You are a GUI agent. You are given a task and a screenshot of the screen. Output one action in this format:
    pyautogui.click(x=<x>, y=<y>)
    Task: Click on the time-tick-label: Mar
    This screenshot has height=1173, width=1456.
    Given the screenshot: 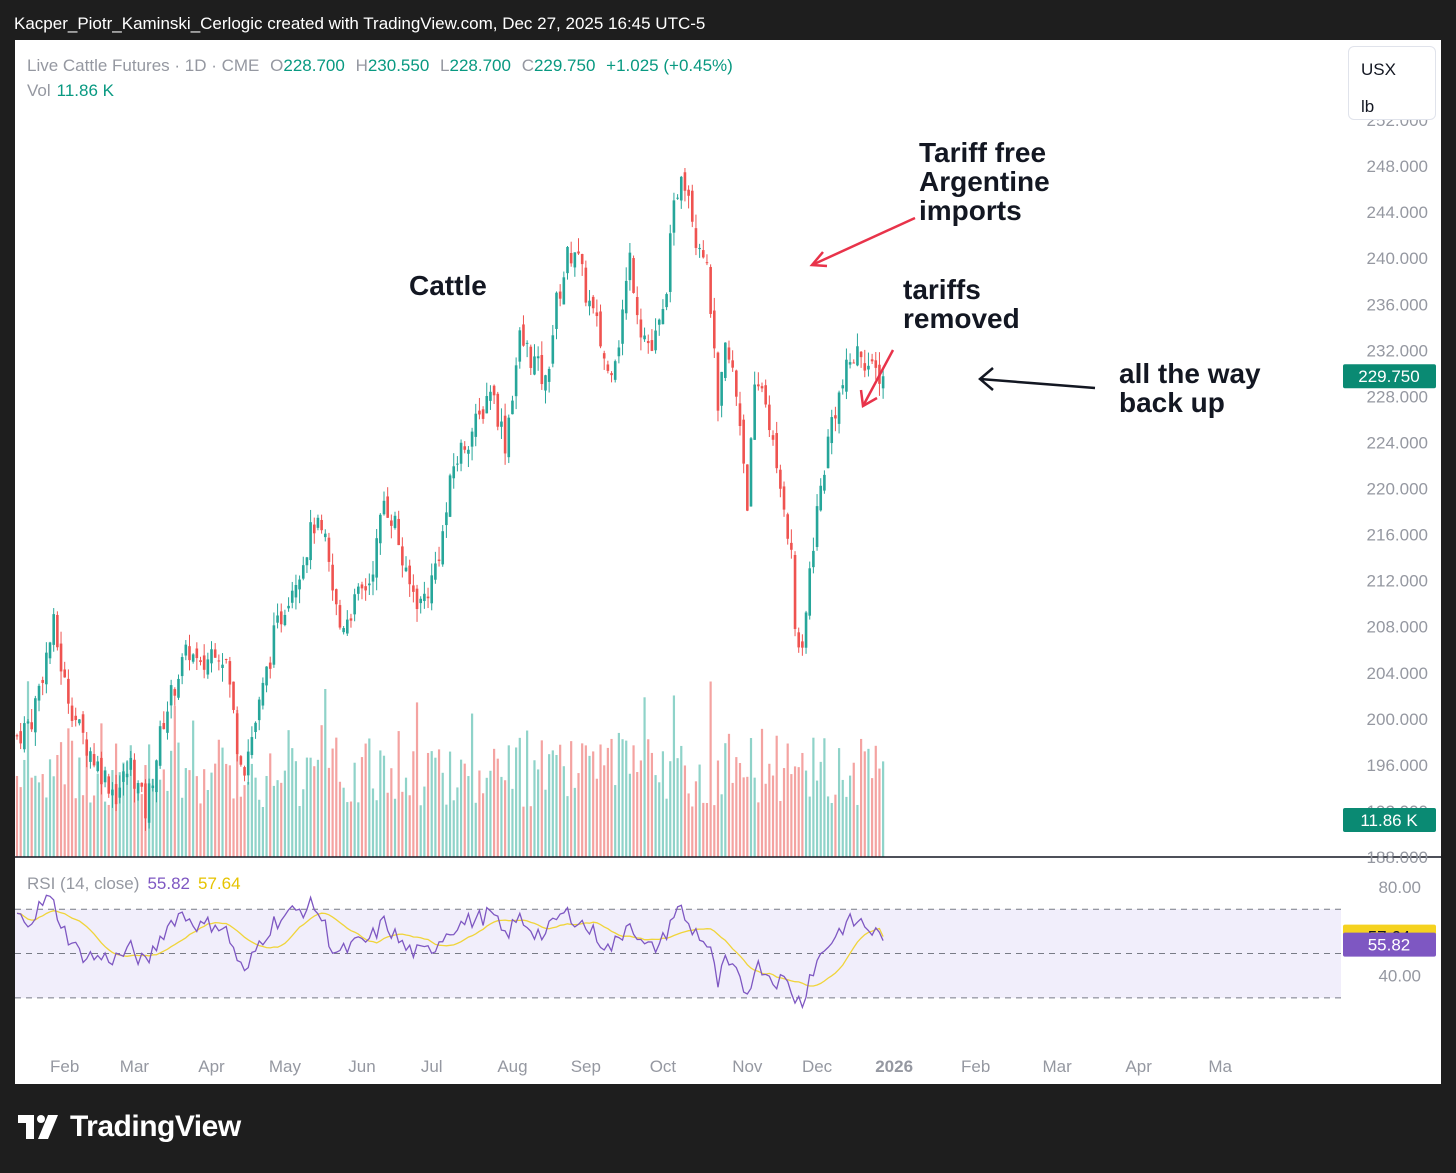 What is the action you would take?
    pyautogui.click(x=135, y=1066)
    